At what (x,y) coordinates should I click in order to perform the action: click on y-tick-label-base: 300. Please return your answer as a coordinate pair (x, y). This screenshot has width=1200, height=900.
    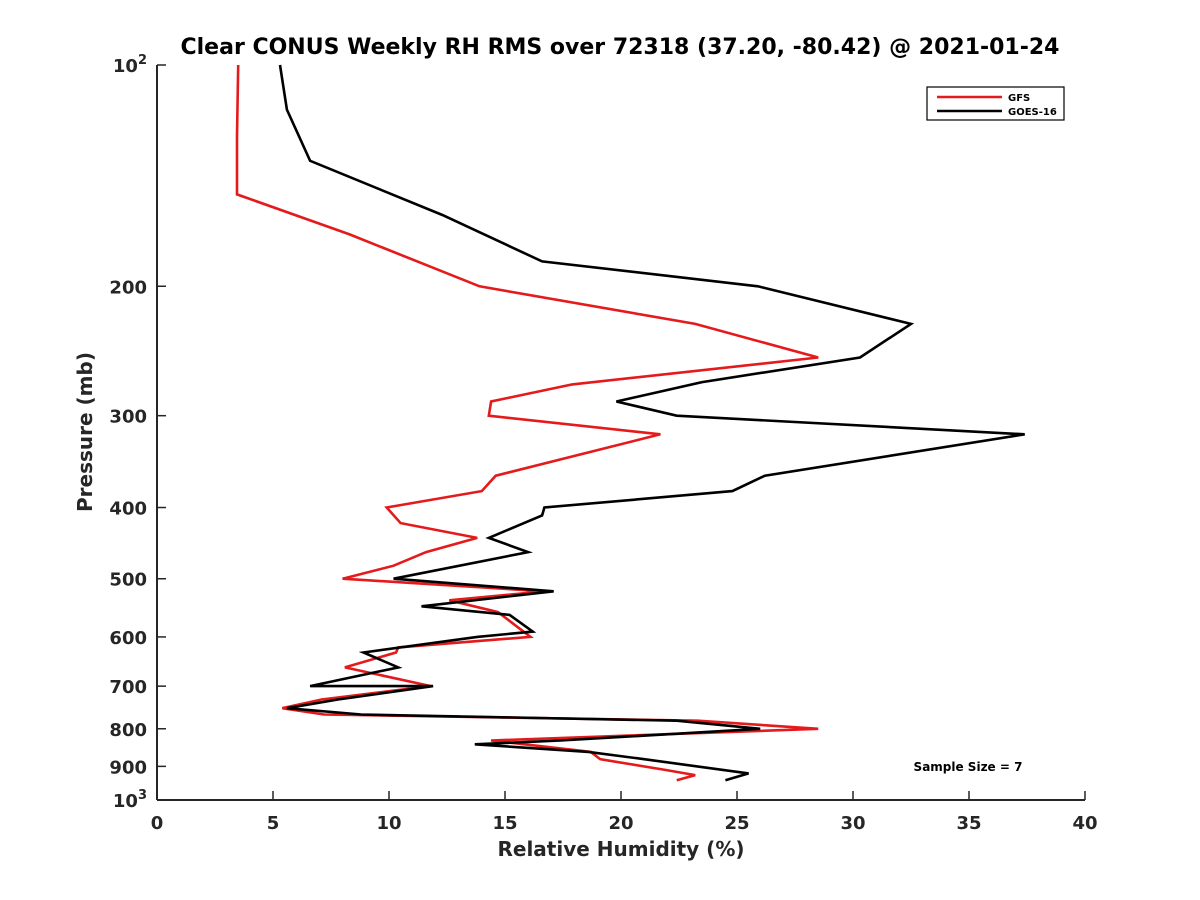
    Looking at the image, I should click on (128, 417).